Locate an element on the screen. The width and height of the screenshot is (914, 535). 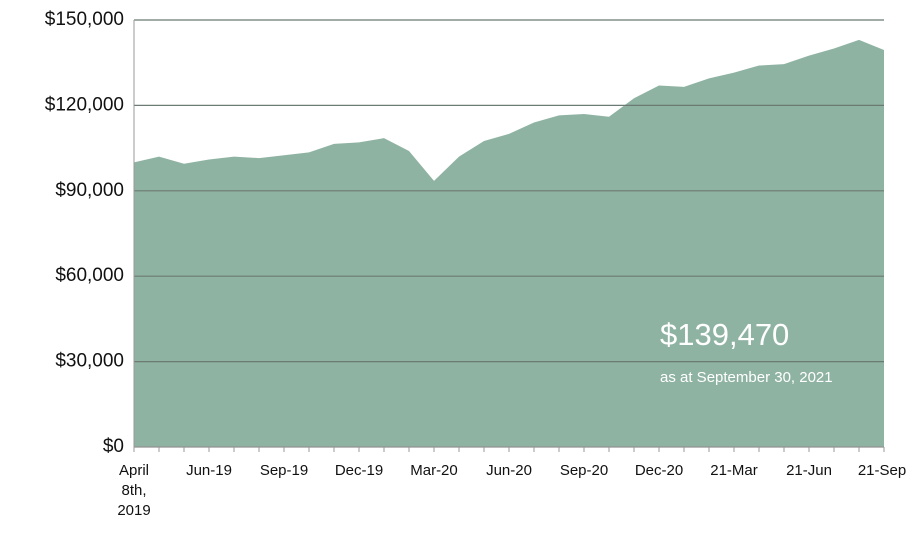
x-tick-label: Dec-20 is located at coordinates (659, 470).